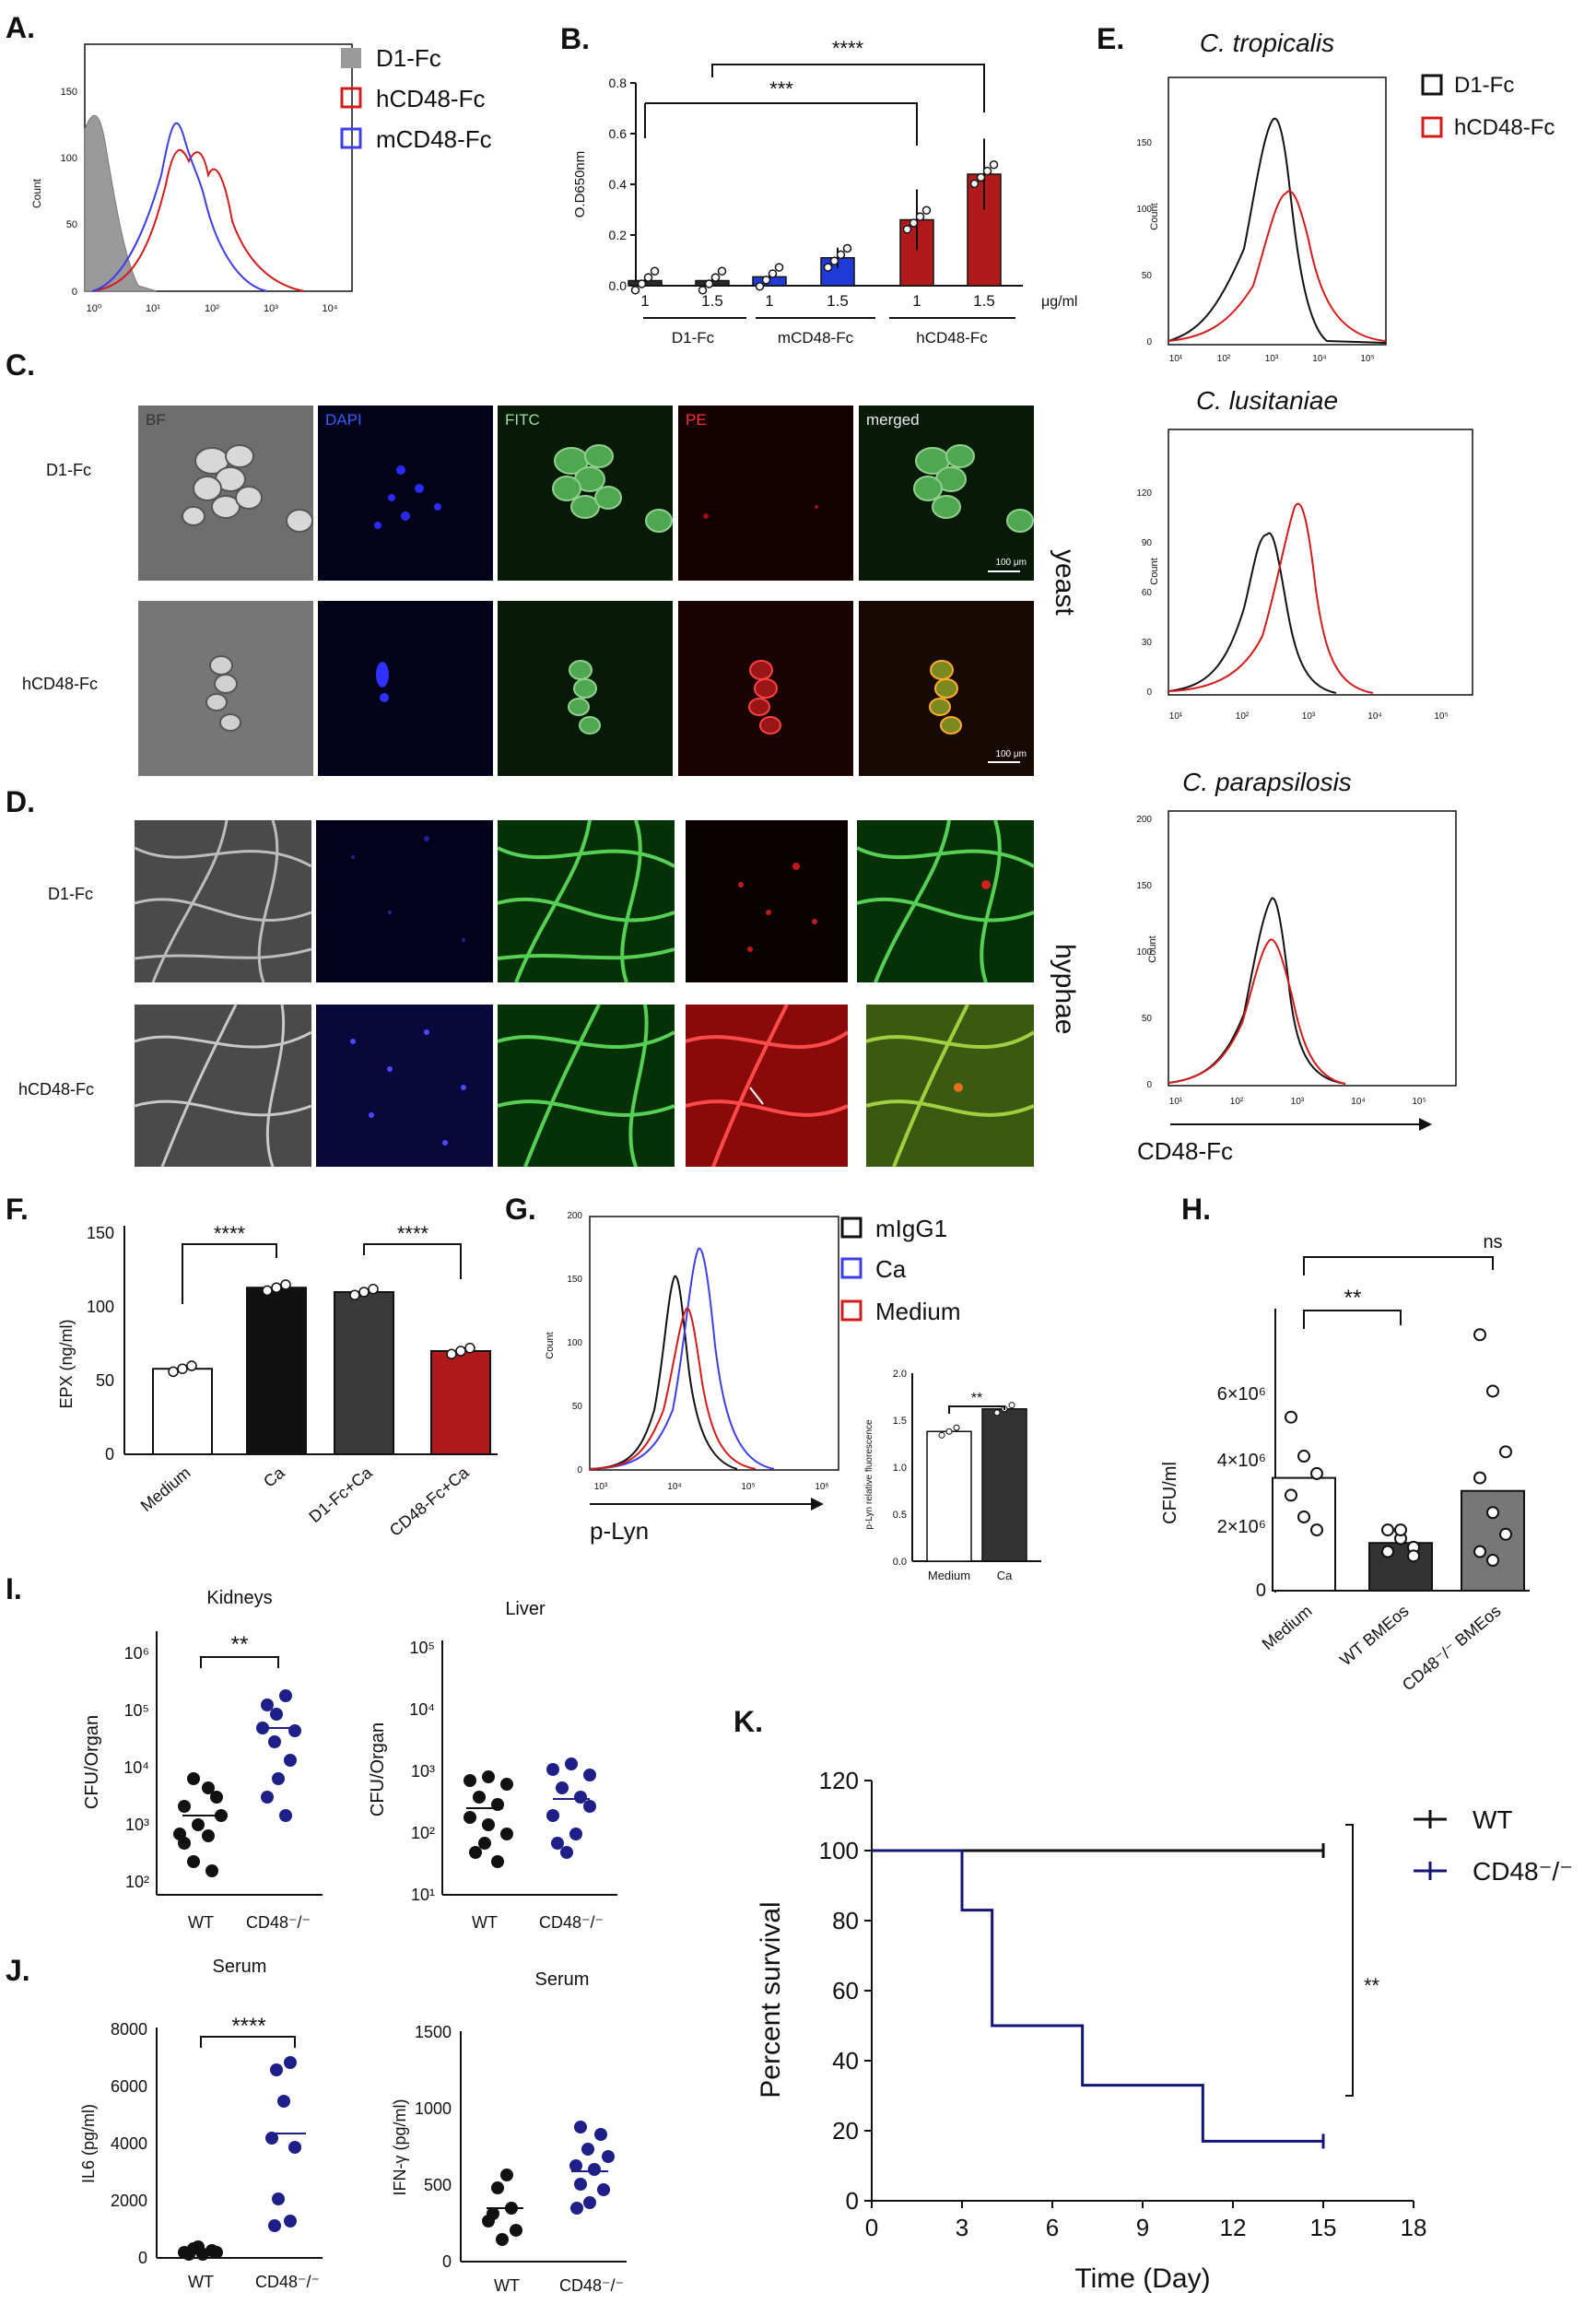  Describe the element at coordinates (507, 1784) in the screenshot. I see `i-liver-wt-point` at that location.